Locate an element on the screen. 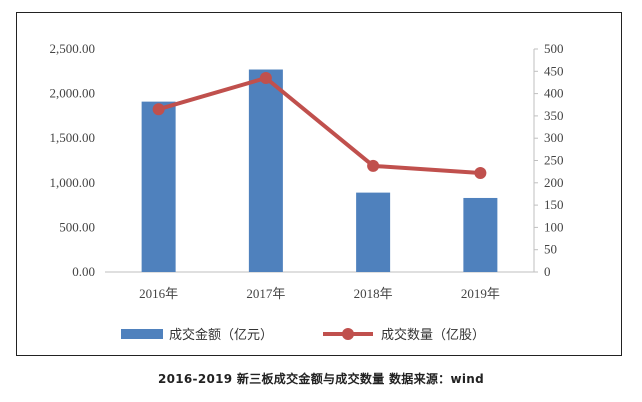 This screenshot has width=642, height=402. legend-label-bar: 成交金额（亿元） is located at coordinates (221, 335).